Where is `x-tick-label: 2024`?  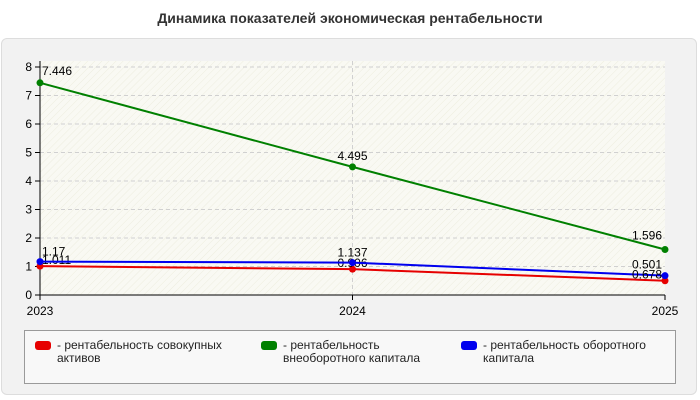 x-tick-label: 2024 is located at coordinates (352, 311).